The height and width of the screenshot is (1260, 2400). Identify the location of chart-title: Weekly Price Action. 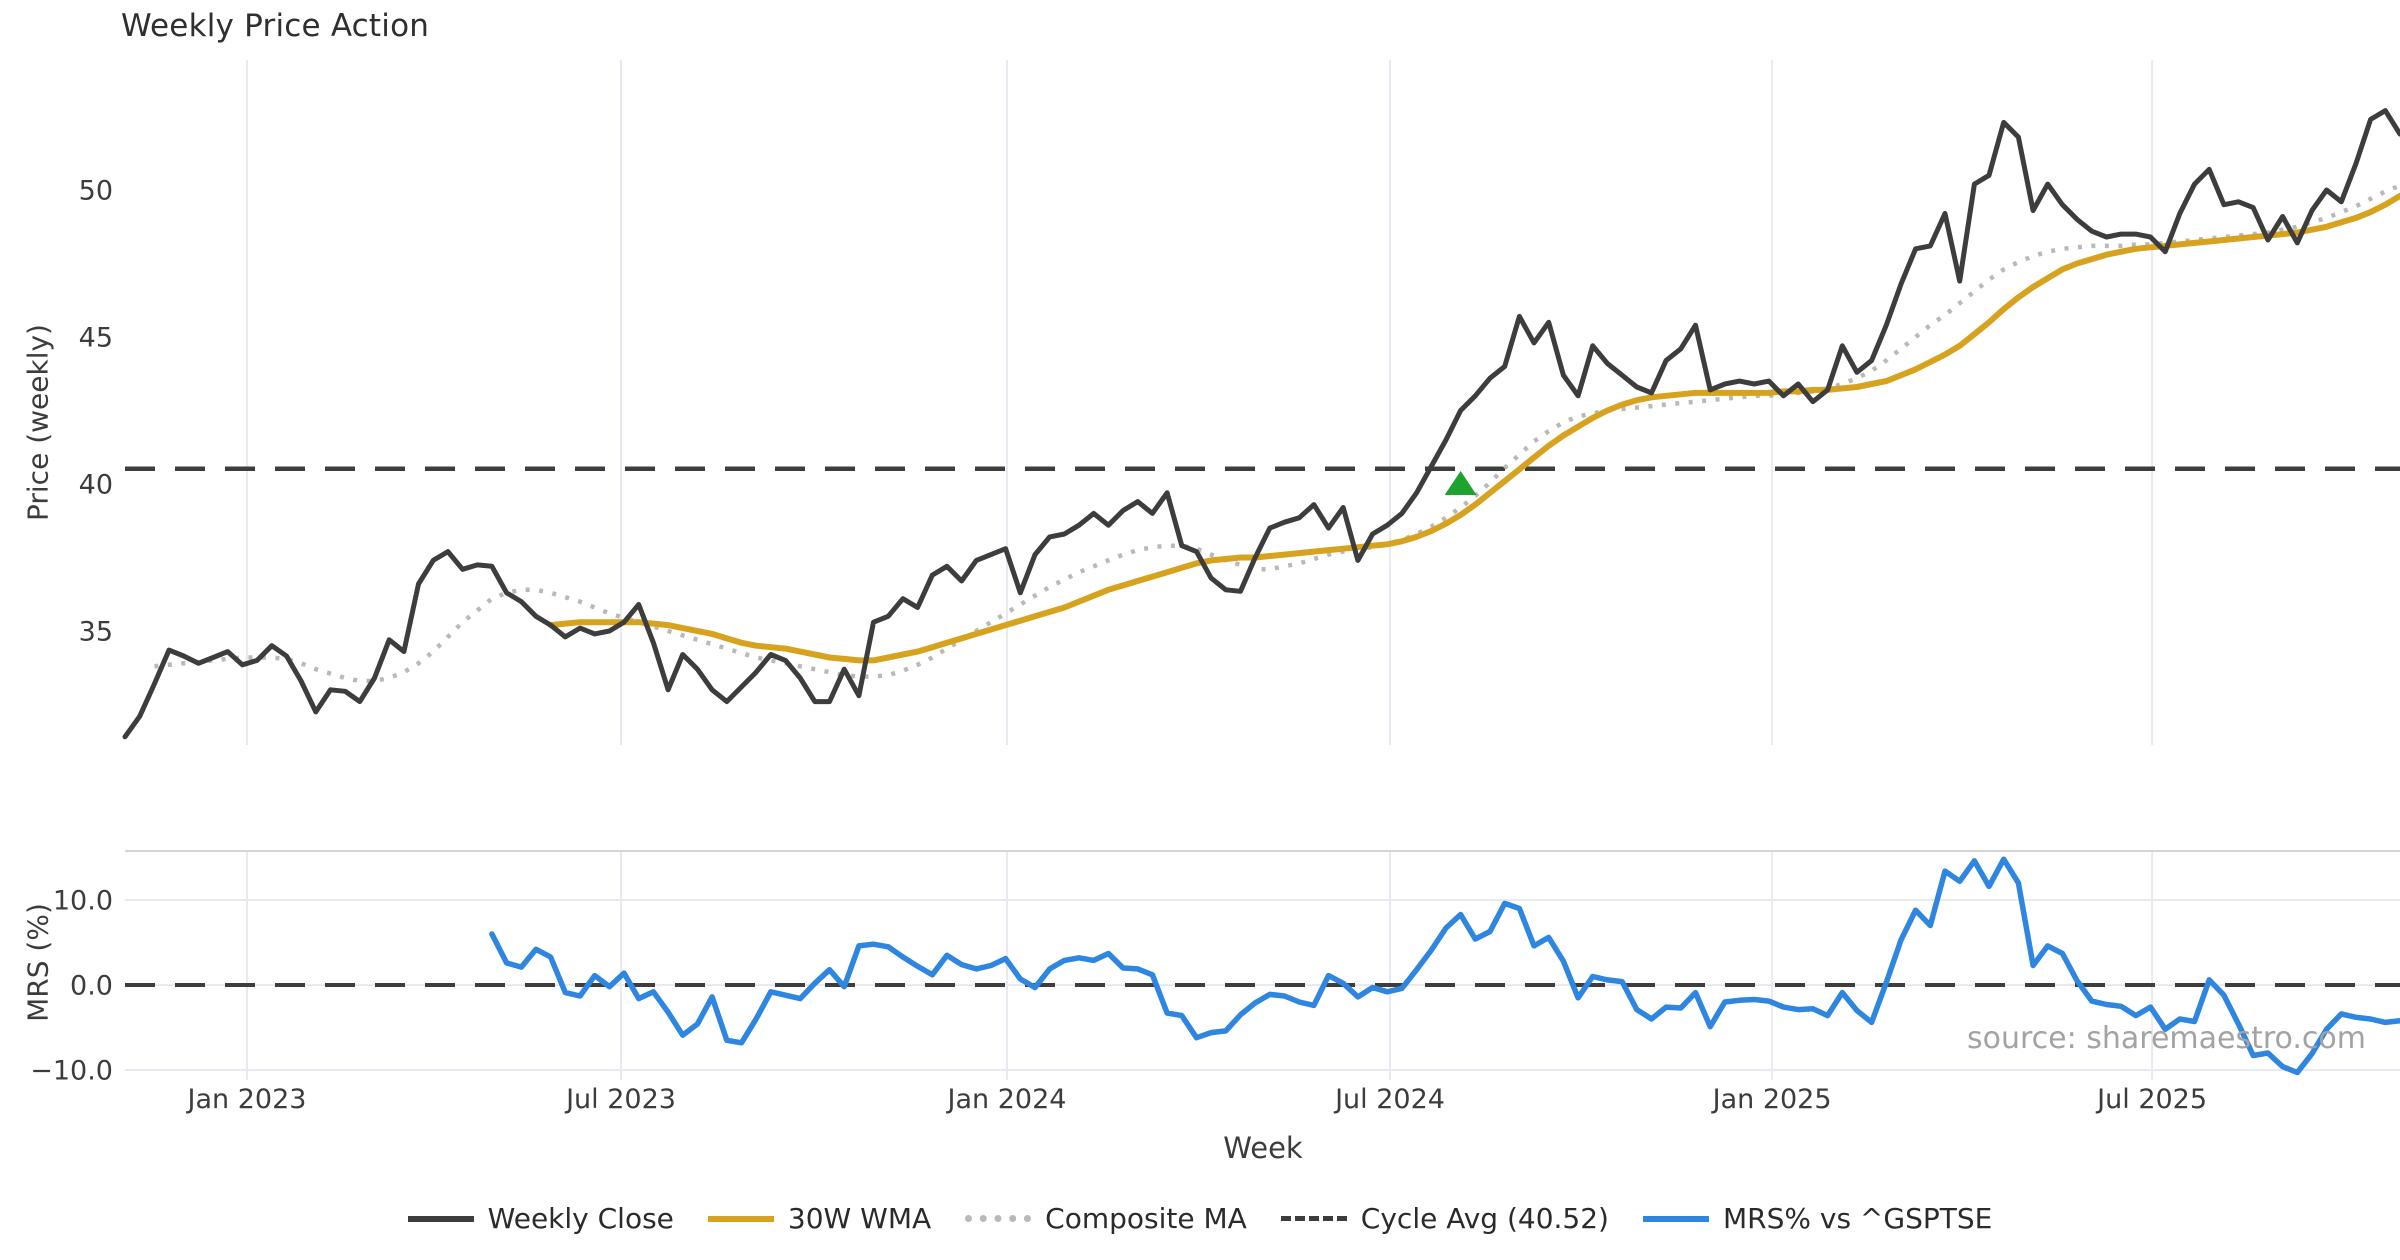
(275, 26).